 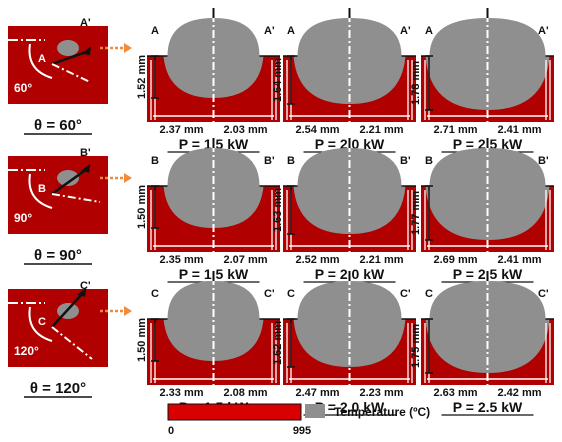 I want to click on depth-label: 1.64 mm, so click(x=278, y=80).